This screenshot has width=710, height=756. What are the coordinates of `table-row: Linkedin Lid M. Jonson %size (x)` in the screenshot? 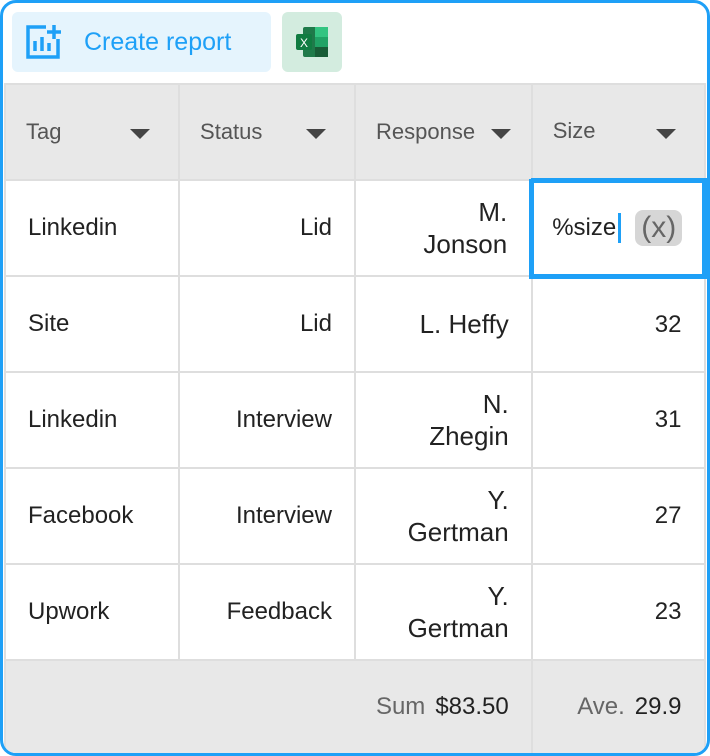 It's located at (355, 228).